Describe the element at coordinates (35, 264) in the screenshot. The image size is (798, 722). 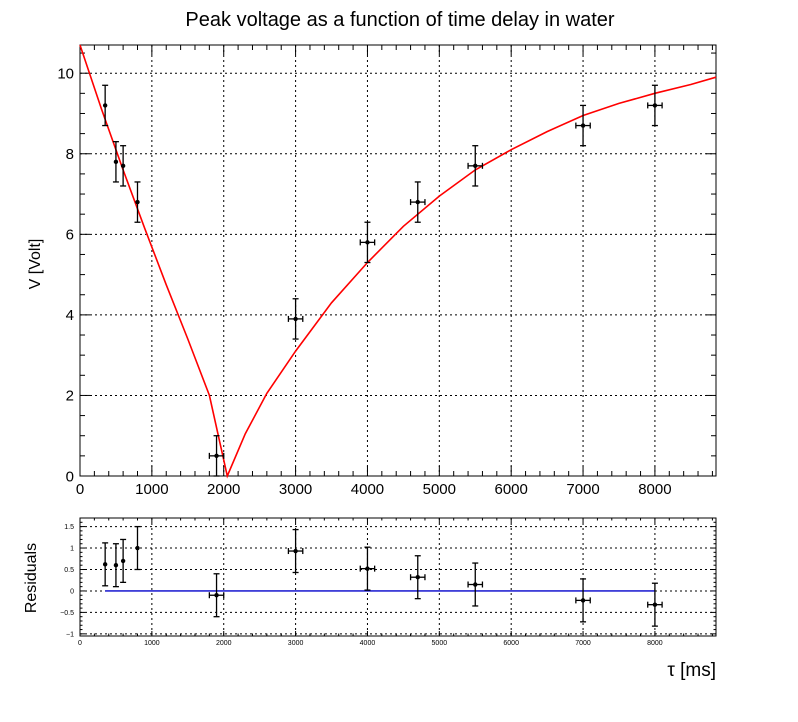
I see `main-y-axis-label: V [Volt]` at that location.